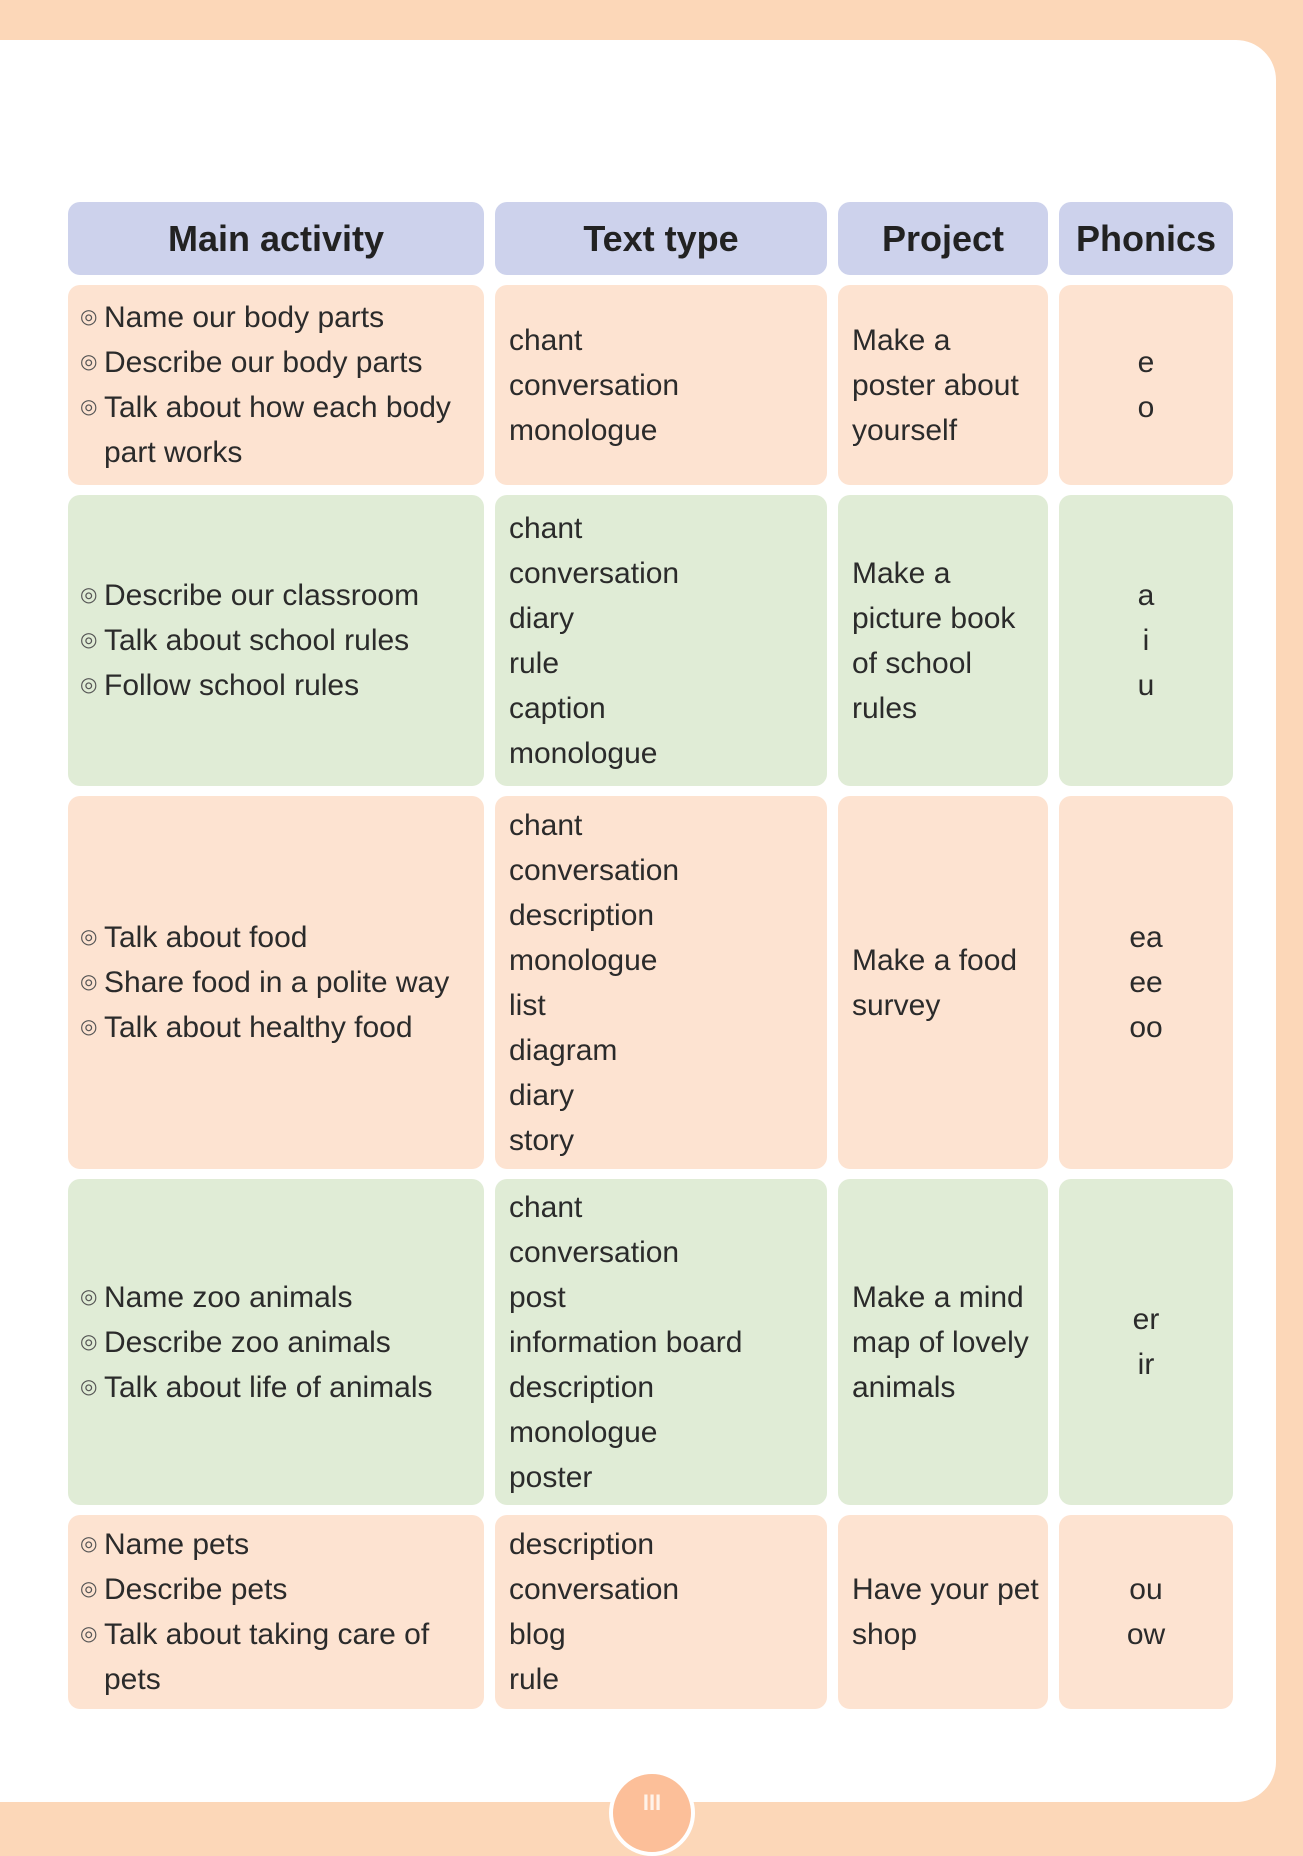  What do you see at coordinates (661, 238) in the screenshot?
I see `header-text-type: Text type` at bounding box center [661, 238].